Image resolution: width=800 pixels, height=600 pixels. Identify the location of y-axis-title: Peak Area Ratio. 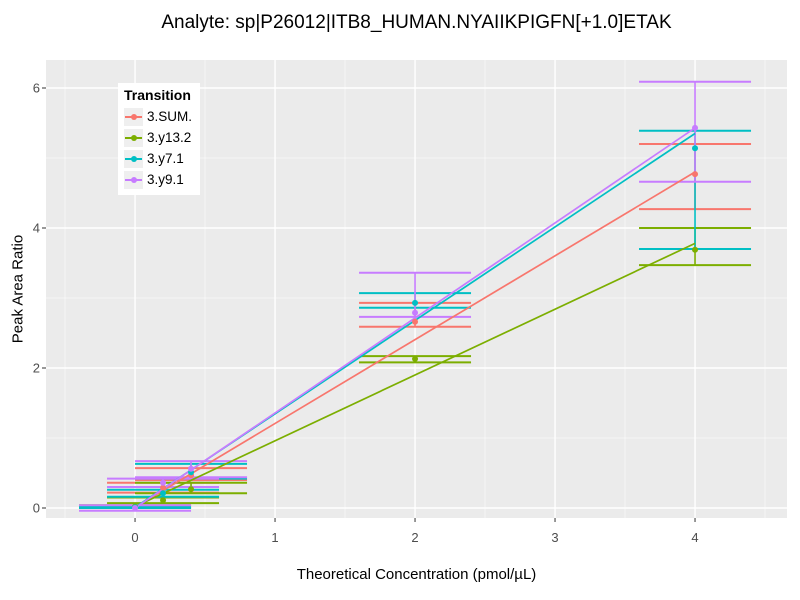
(18, 289).